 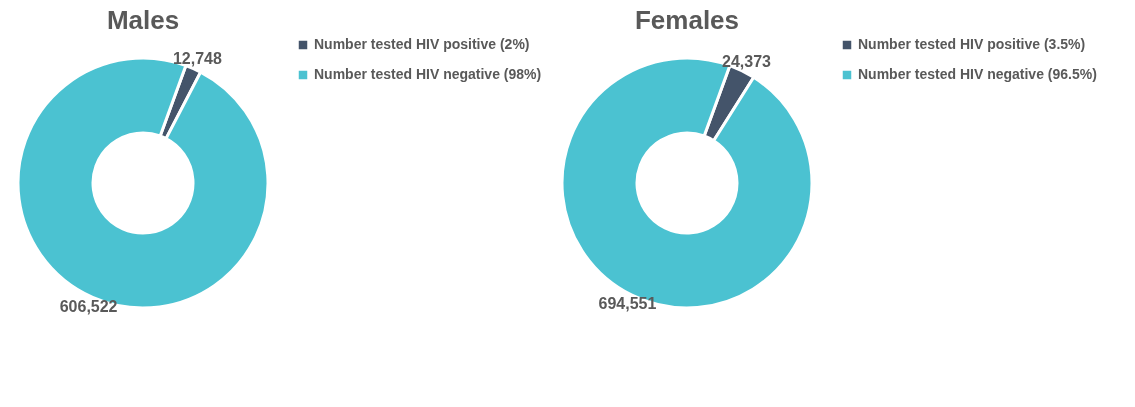 I want to click on data-label: 606,522, so click(x=88, y=306).